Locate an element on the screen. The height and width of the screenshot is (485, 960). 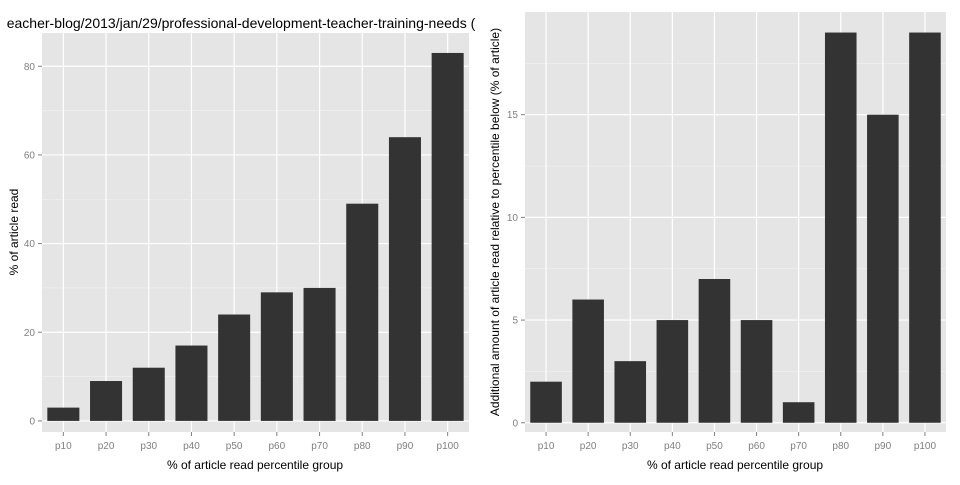
y-tick-label: 40 is located at coordinates (30, 244).